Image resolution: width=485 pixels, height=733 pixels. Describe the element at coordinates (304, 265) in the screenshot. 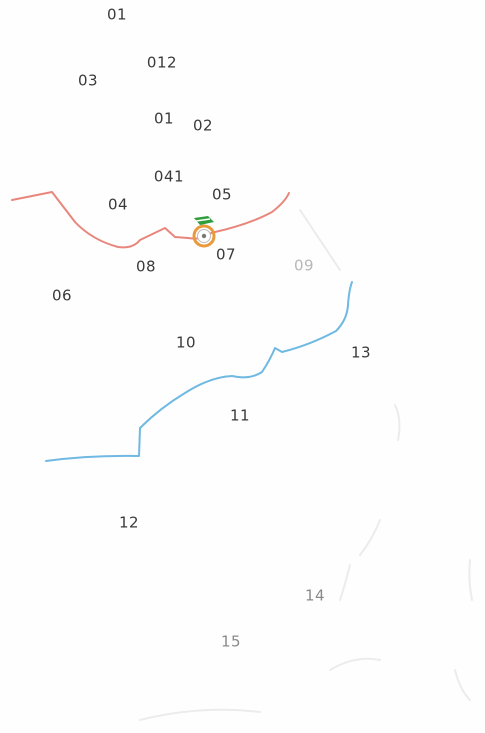

I see `map-label-09: 09` at that location.